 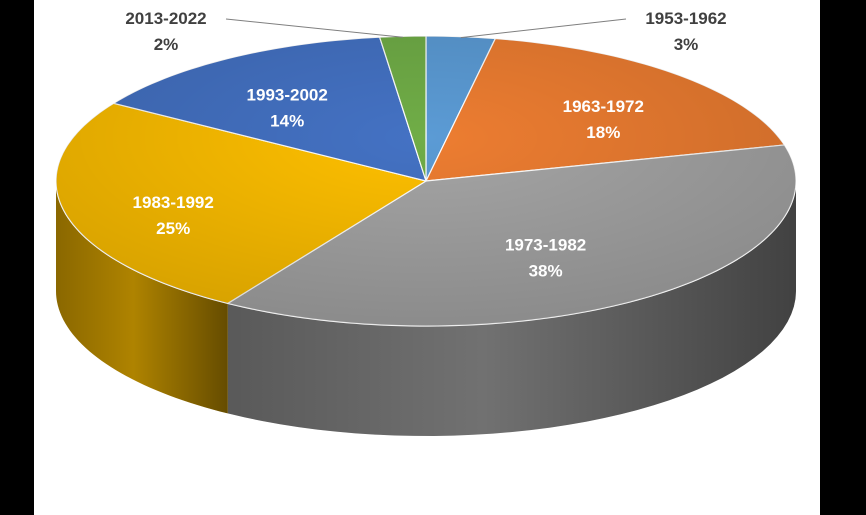 What do you see at coordinates (686, 44) in the screenshot?
I see `data-label-value: 3%` at bounding box center [686, 44].